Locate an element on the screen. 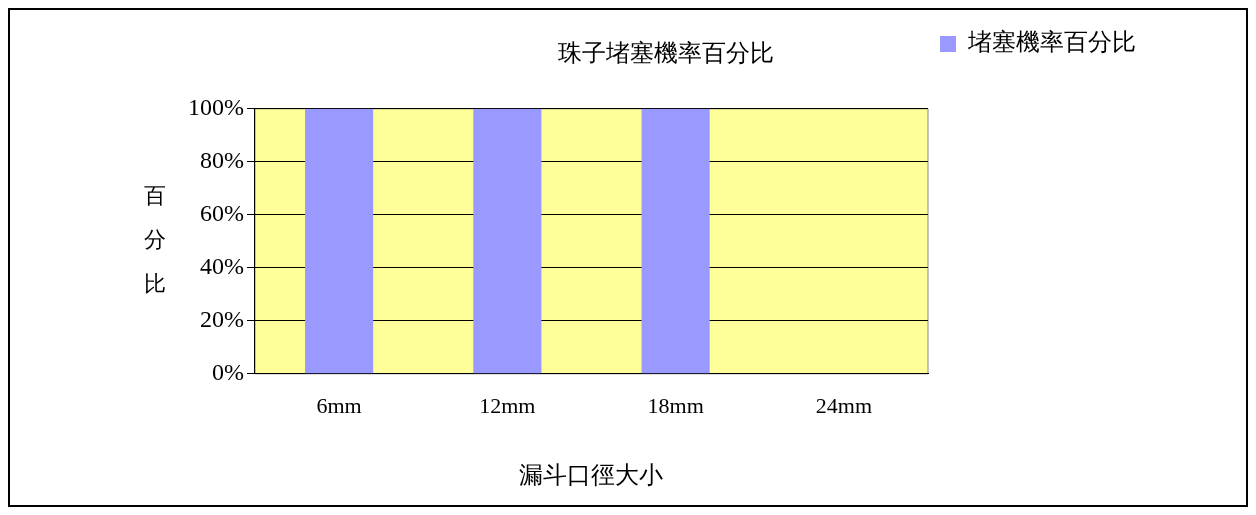  x-tick-label: 6mm is located at coordinates (339, 405).